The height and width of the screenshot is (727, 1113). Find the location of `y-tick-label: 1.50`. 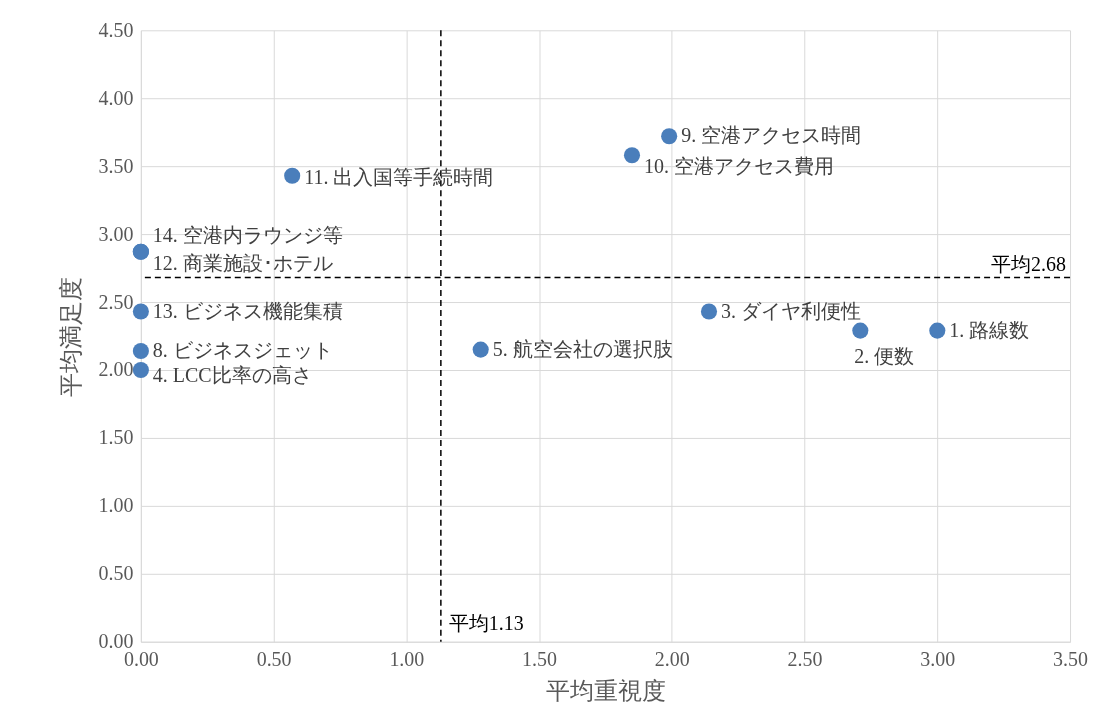

y-tick-label: 1.50 is located at coordinates (116, 437).